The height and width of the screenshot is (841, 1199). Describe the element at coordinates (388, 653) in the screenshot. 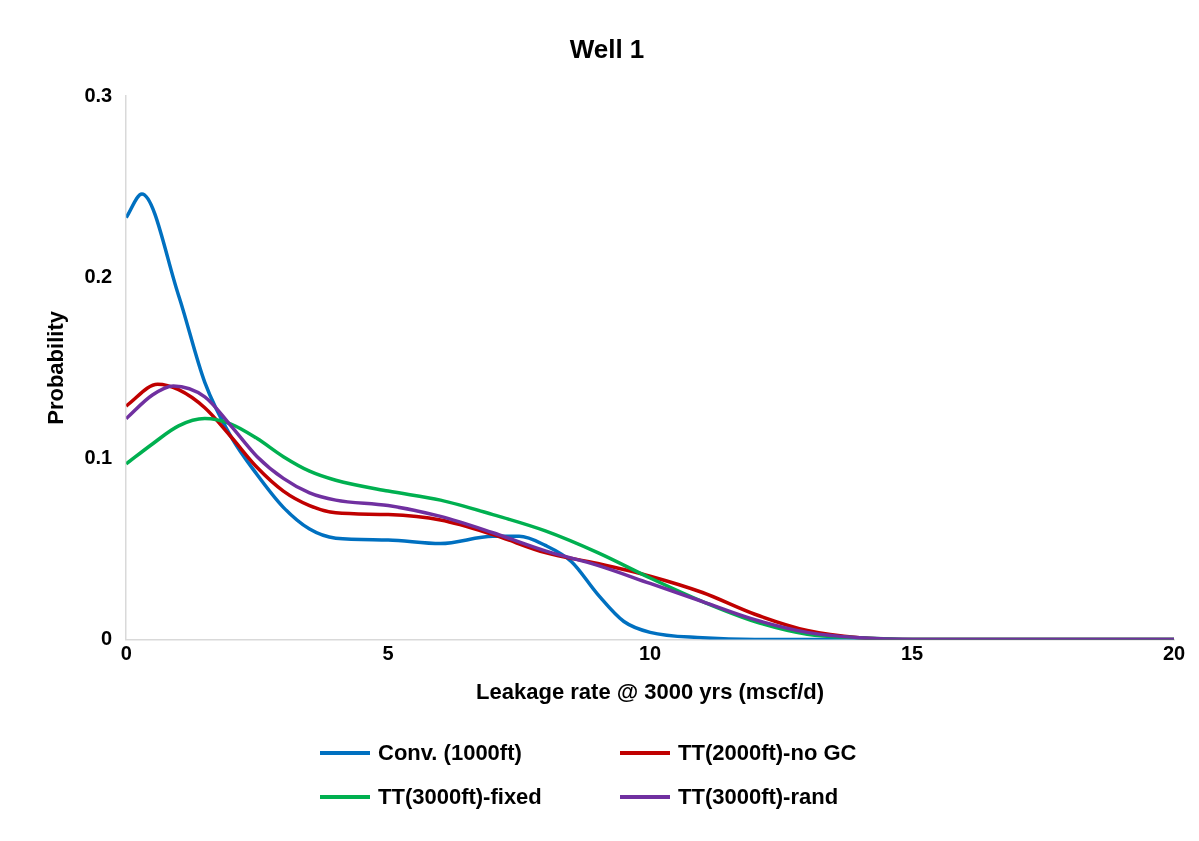

I see `x-tick-label: 5` at that location.